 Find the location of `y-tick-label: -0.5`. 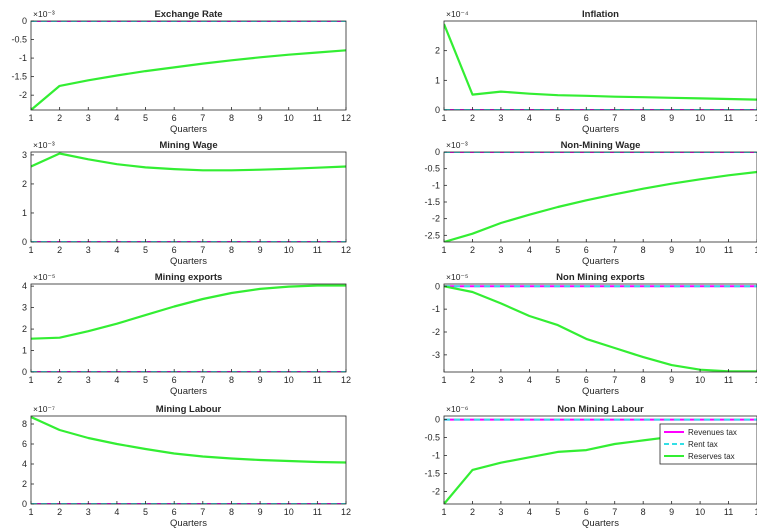

y-tick-label: -0.5 is located at coordinates (432, 169).